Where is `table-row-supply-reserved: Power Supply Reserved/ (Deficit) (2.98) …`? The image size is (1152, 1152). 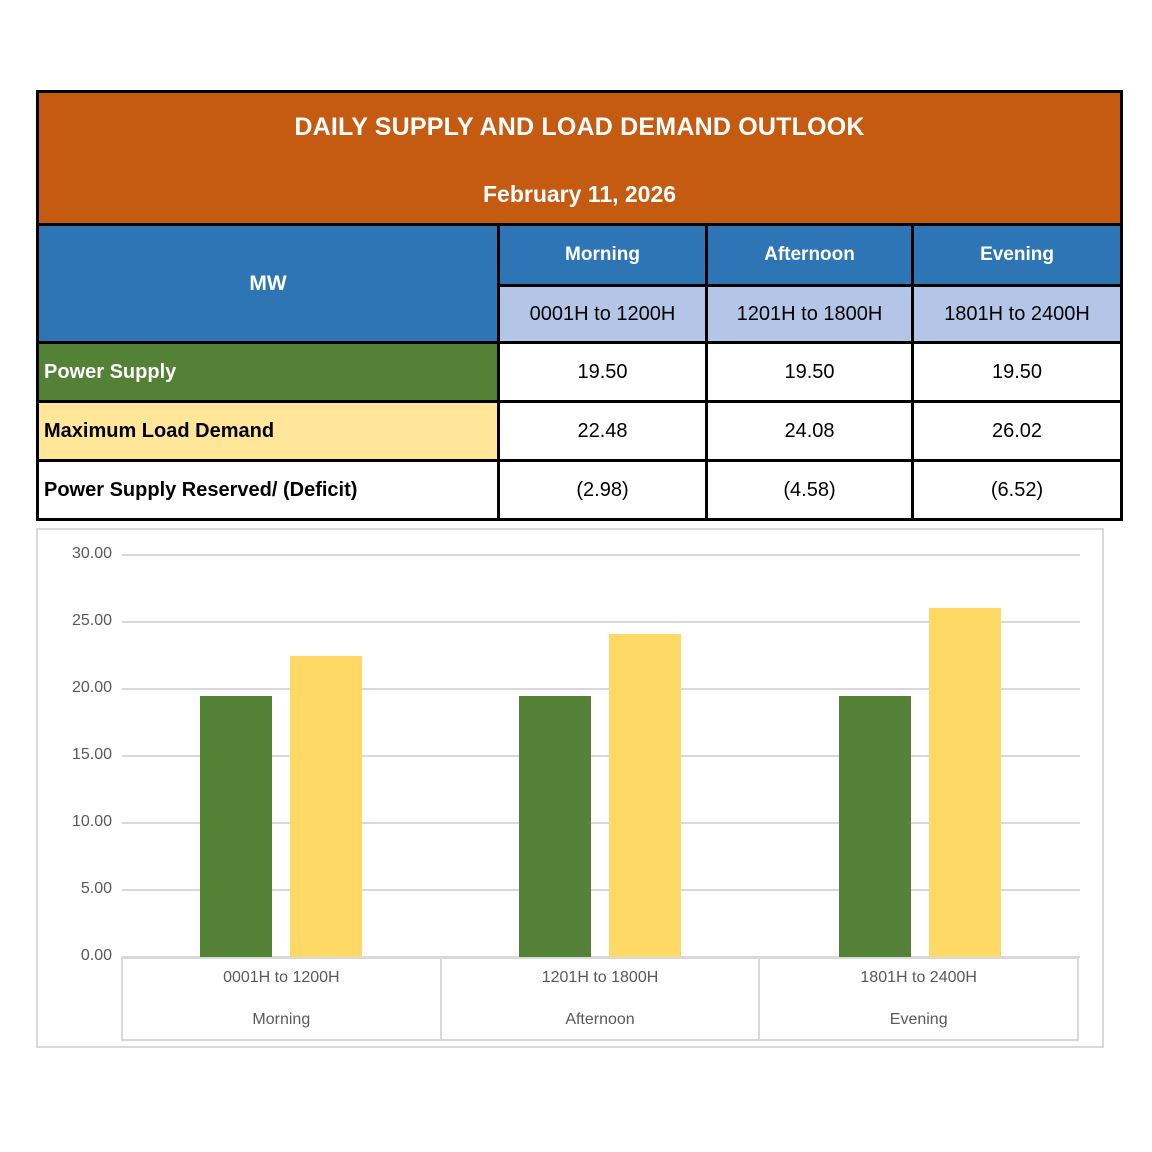
table-row-supply-reserved: Power Supply Reserved/ (Deficit) (2.98) … is located at coordinates (580, 490).